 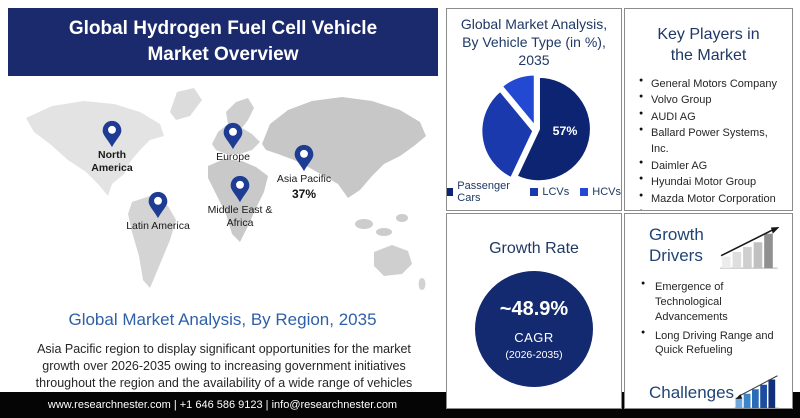 What do you see at coordinates (534, 248) in the screenshot?
I see `growth-rate-title: Growth Rate` at bounding box center [534, 248].